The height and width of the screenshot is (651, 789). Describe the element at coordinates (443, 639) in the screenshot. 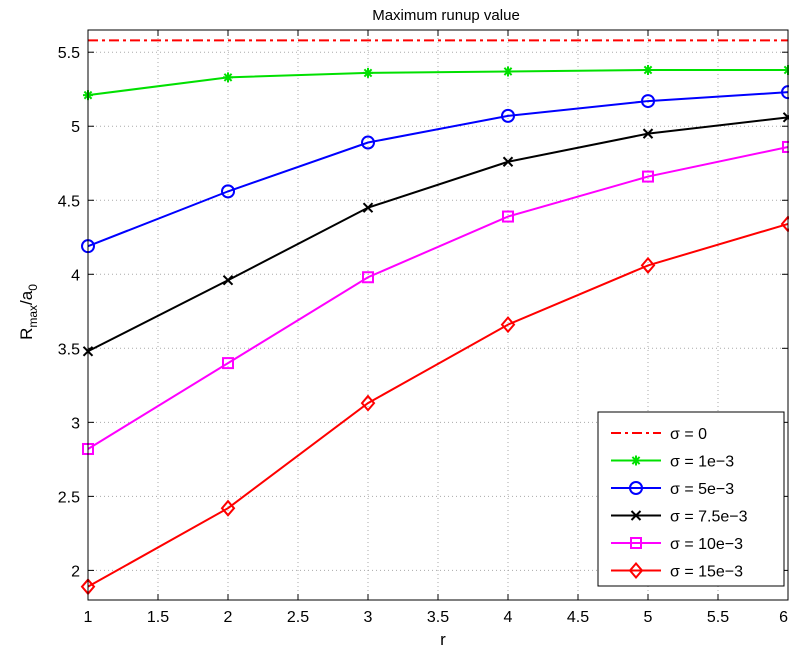

I see `x-axis-label: r` at that location.